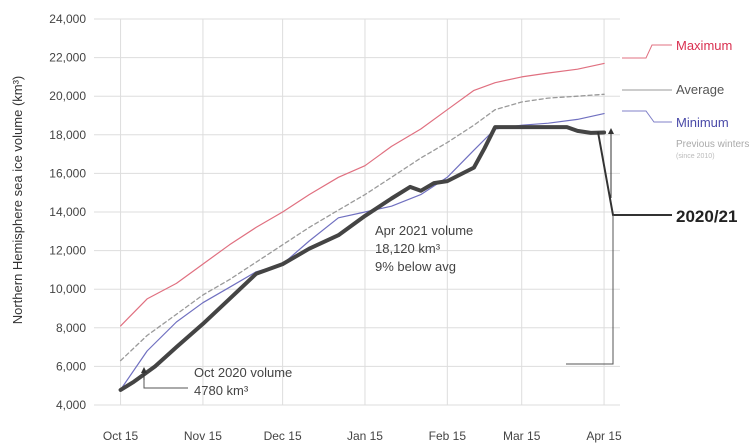  What do you see at coordinates (67, 135) in the screenshot?
I see `y-tick-label: 18,000` at bounding box center [67, 135].